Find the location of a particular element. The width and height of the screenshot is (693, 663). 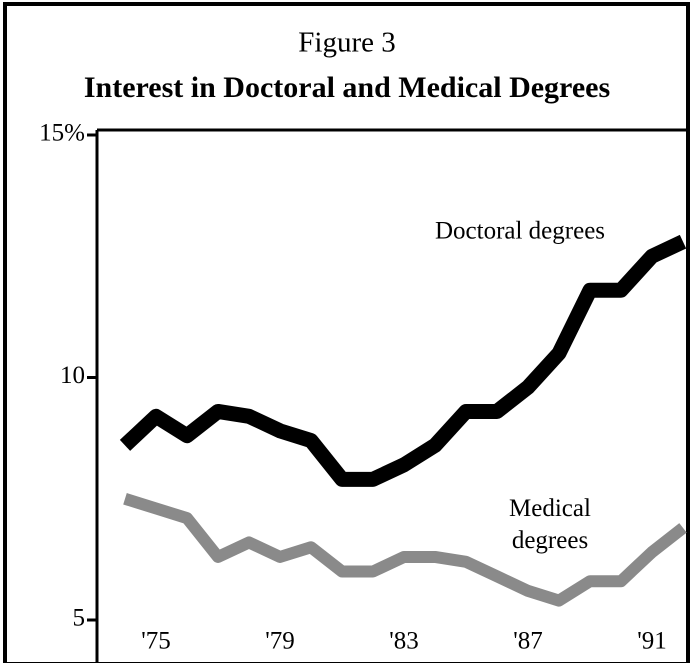

chart-title: Figure 3 is located at coordinates (346, 43).